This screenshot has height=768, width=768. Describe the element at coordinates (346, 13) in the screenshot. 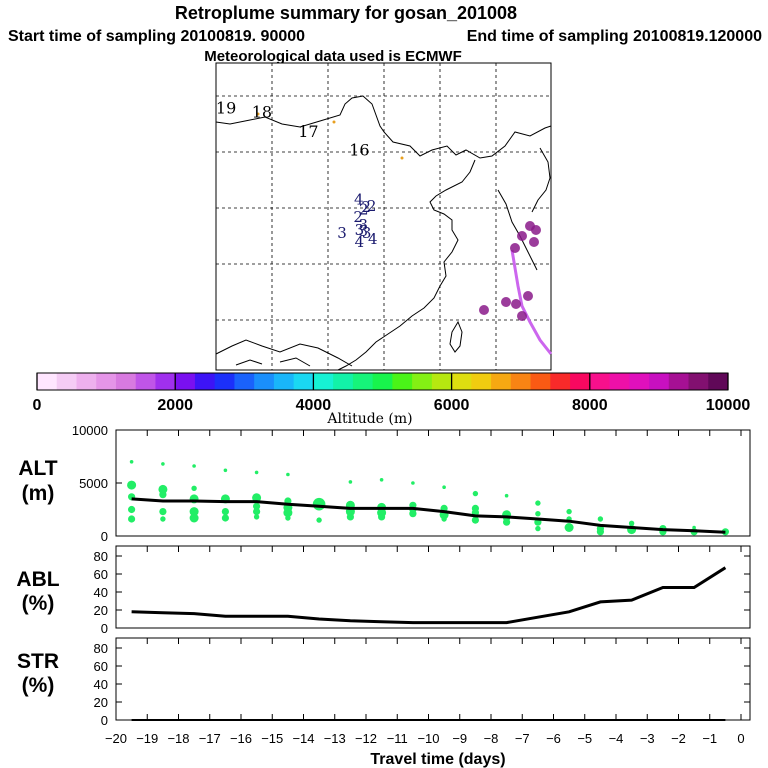

I see `figure-title: Retroplume summary for gosan_201008` at that location.